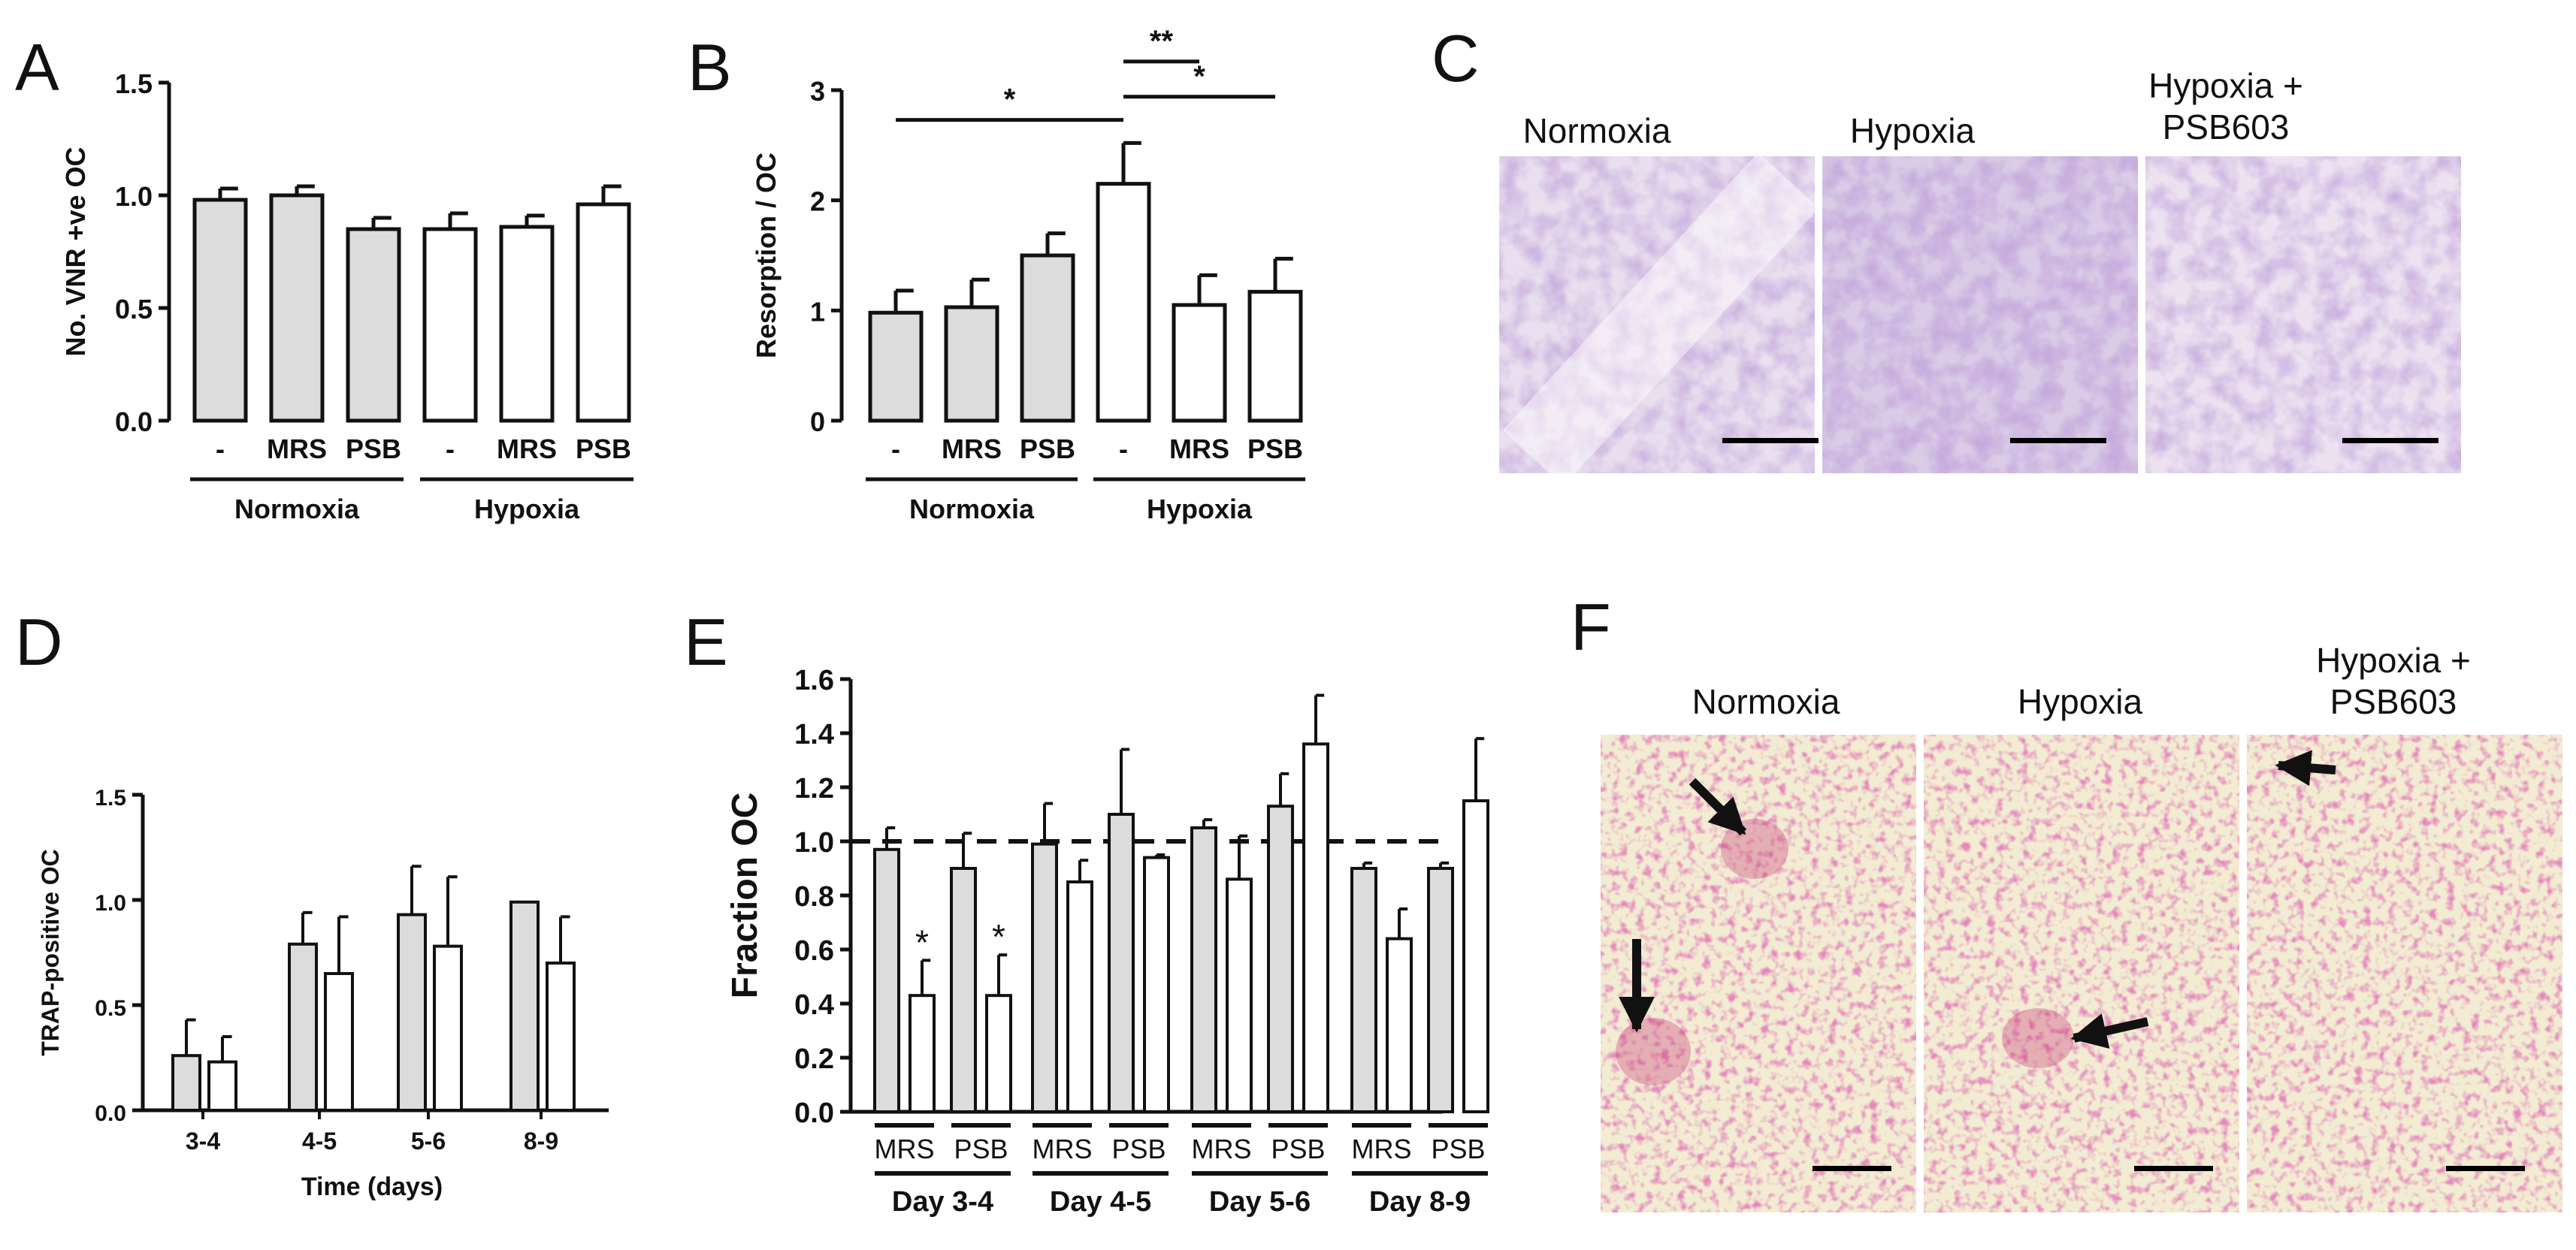 The height and width of the screenshot is (1250, 2576). I want to click on y-axis-label: Fraction OC, so click(745, 896).